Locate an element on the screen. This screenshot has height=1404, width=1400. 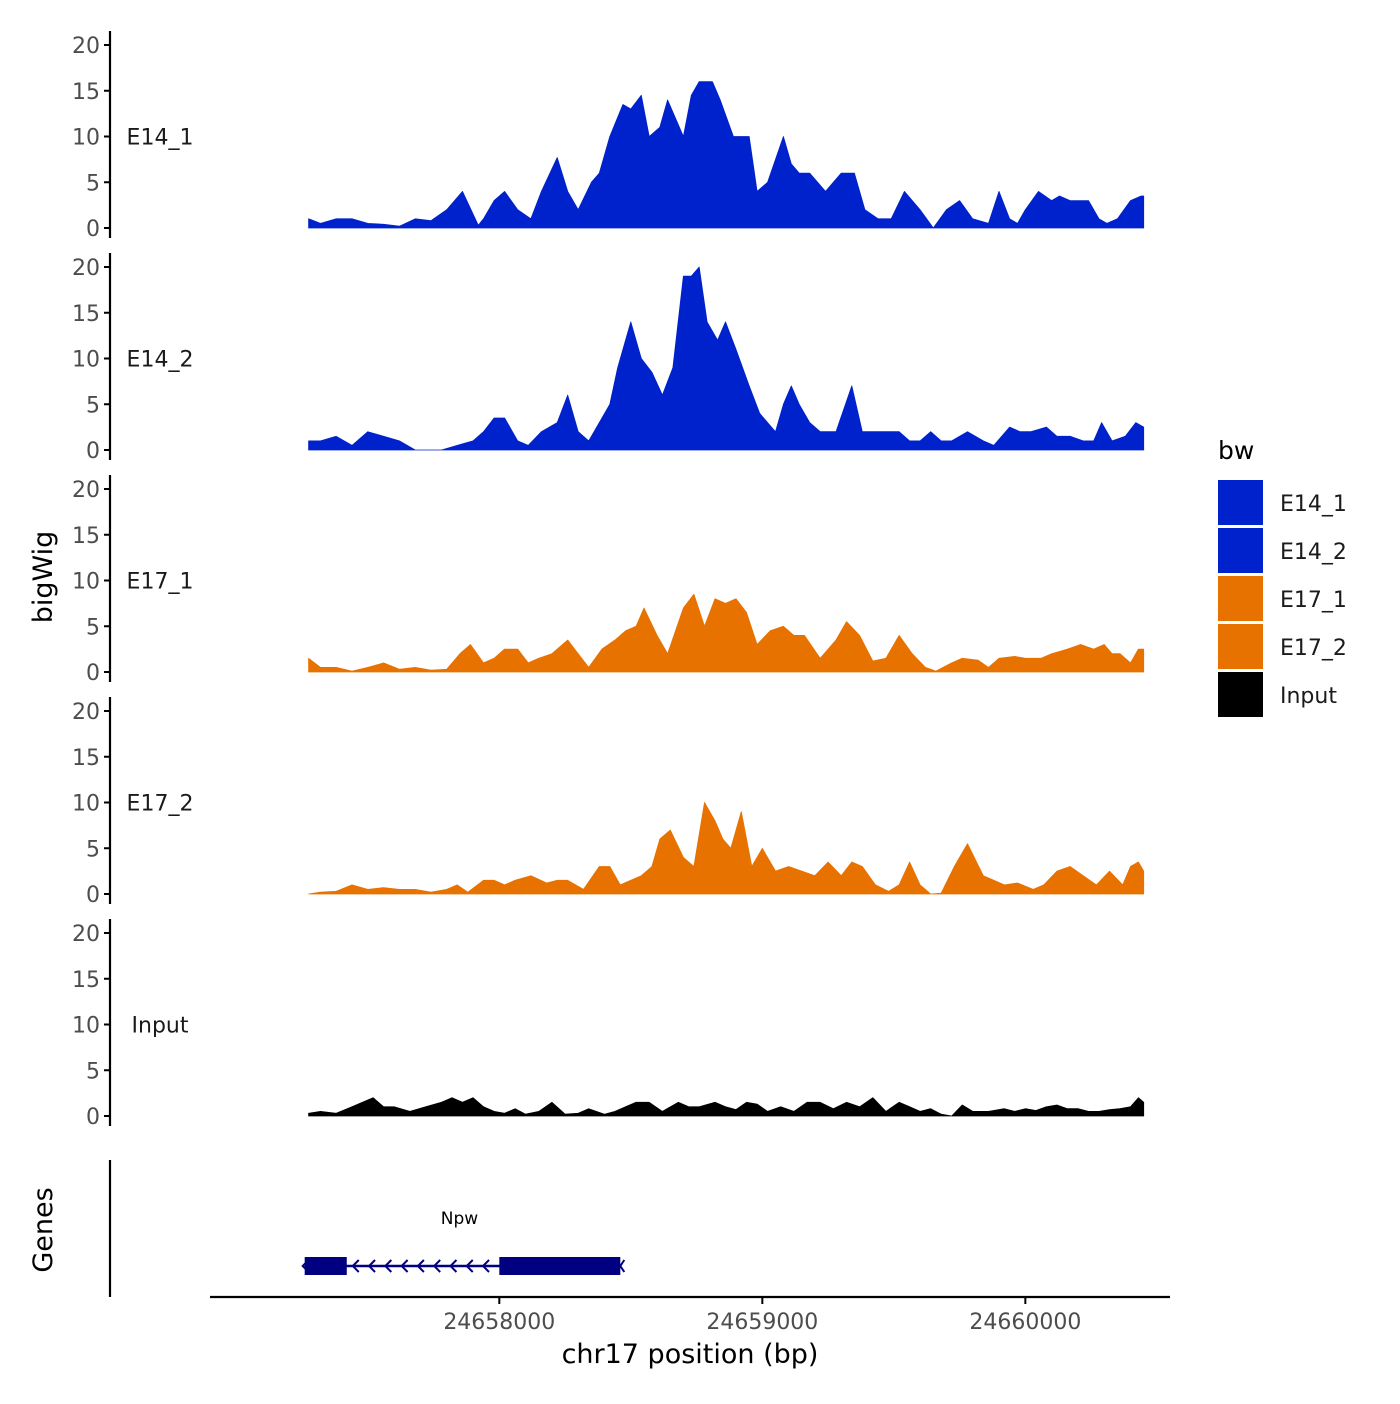
y-tick-label-E14_1-10: 10 is located at coordinates (86, 138).